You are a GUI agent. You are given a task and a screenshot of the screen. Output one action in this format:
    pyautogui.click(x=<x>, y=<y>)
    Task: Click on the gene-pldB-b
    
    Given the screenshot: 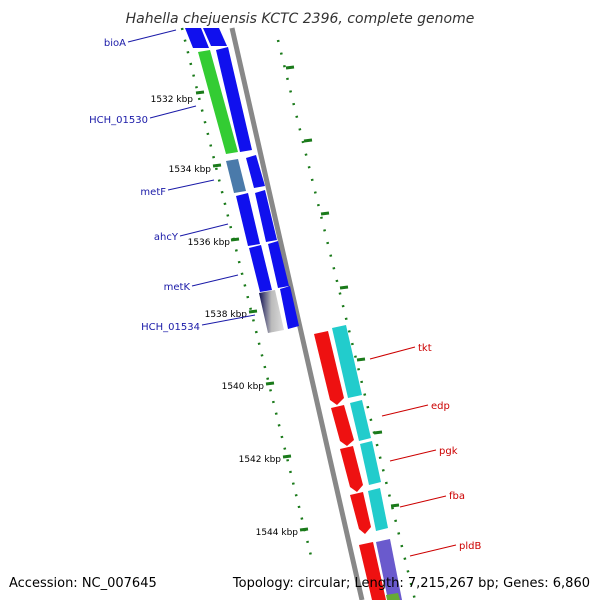 What is the action you would take?
    pyautogui.click(x=389, y=569)
    